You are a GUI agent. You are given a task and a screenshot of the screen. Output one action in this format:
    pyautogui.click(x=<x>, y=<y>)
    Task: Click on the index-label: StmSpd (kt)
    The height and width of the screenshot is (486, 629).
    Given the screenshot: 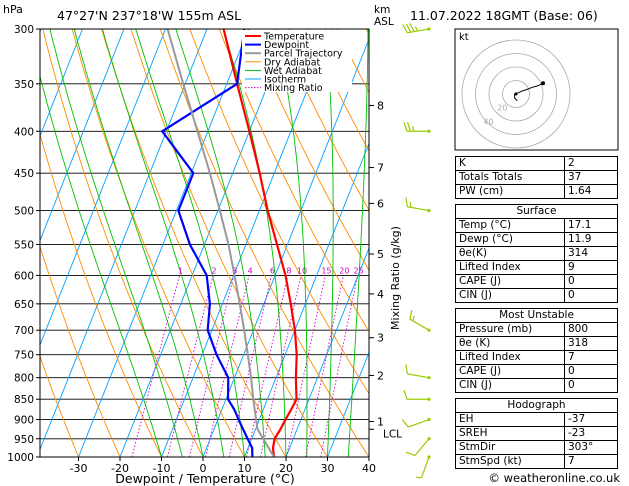 What is the action you would take?
    pyautogui.click(x=510, y=461)
    